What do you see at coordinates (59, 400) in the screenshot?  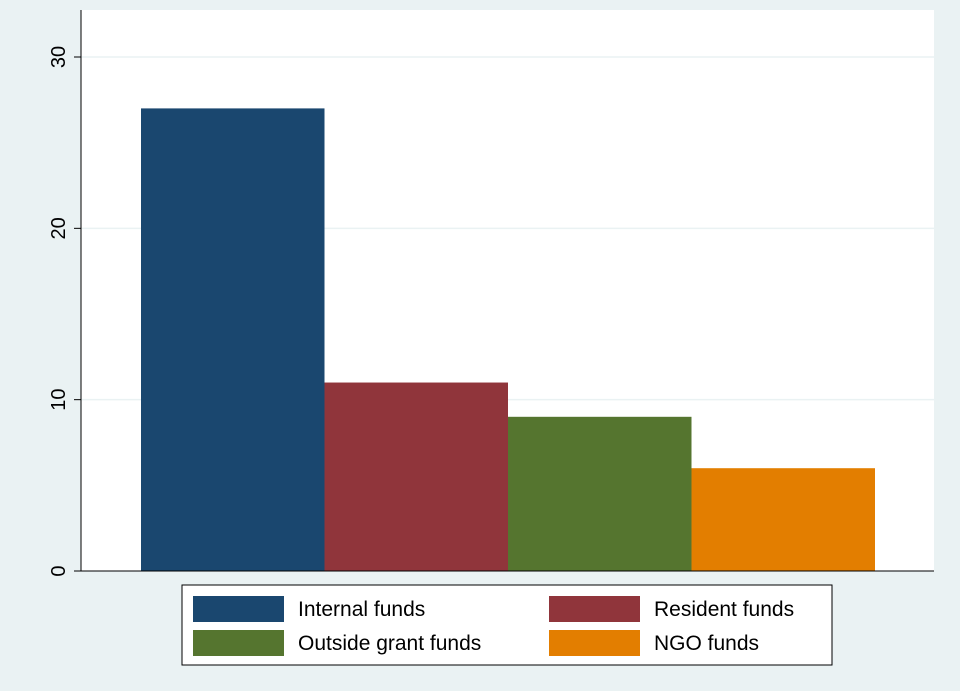 I see `y-tick-label: 10` at bounding box center [59, 400].